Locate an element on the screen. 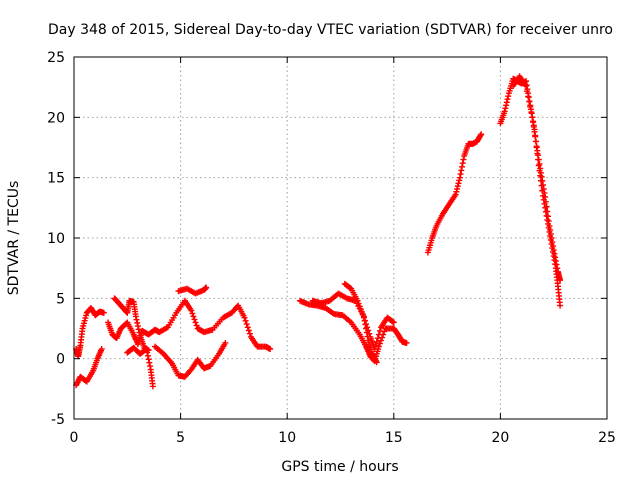 This screenshot has width=640, height=480. x-tick-label: 20 is located at coordinates (500, 438).